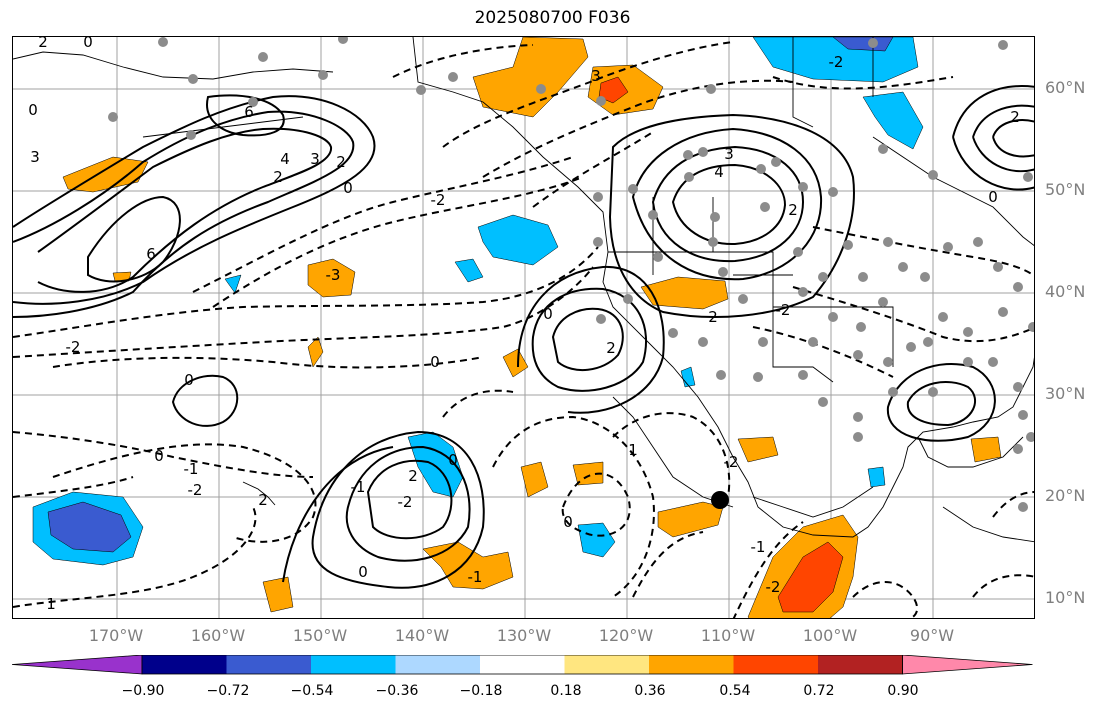  What do you see at coordinates (481, 691) in the screenshot?
I see `colorbar-tick: −0.18` at bounding box center [481, 691].